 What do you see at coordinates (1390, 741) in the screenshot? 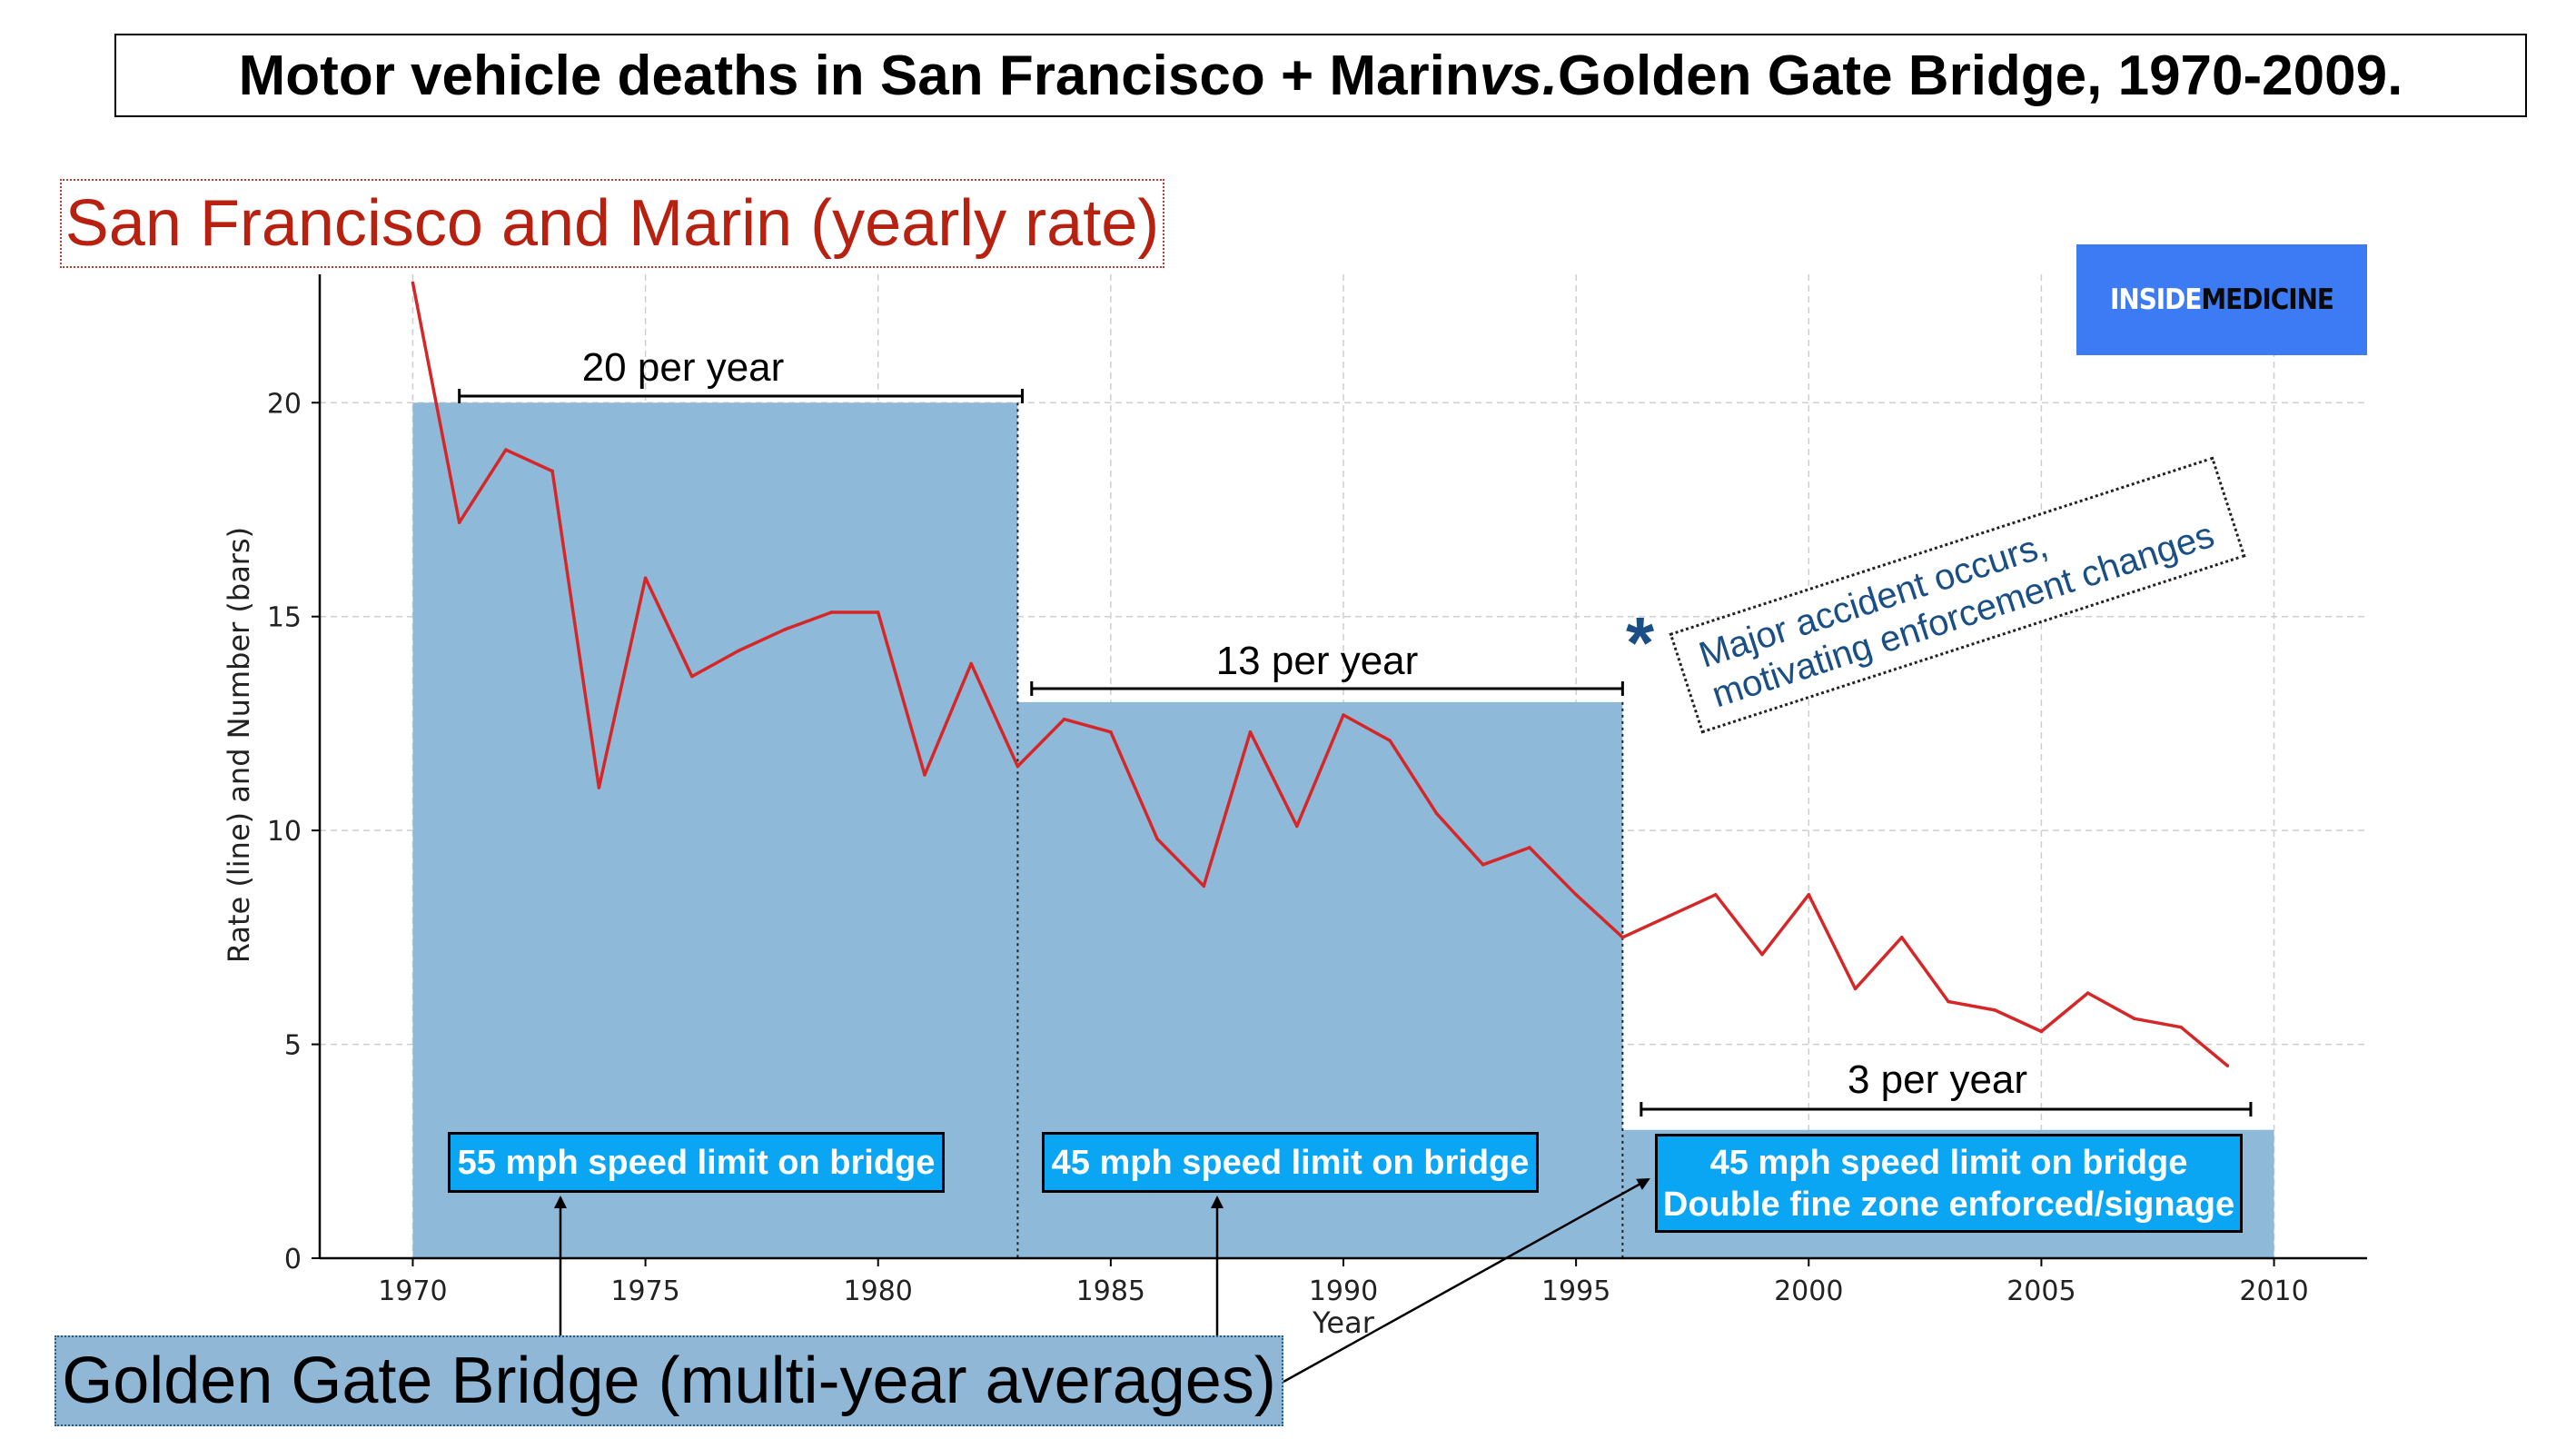
I see `rate-point-1991` at bounding box center [1390, 741].